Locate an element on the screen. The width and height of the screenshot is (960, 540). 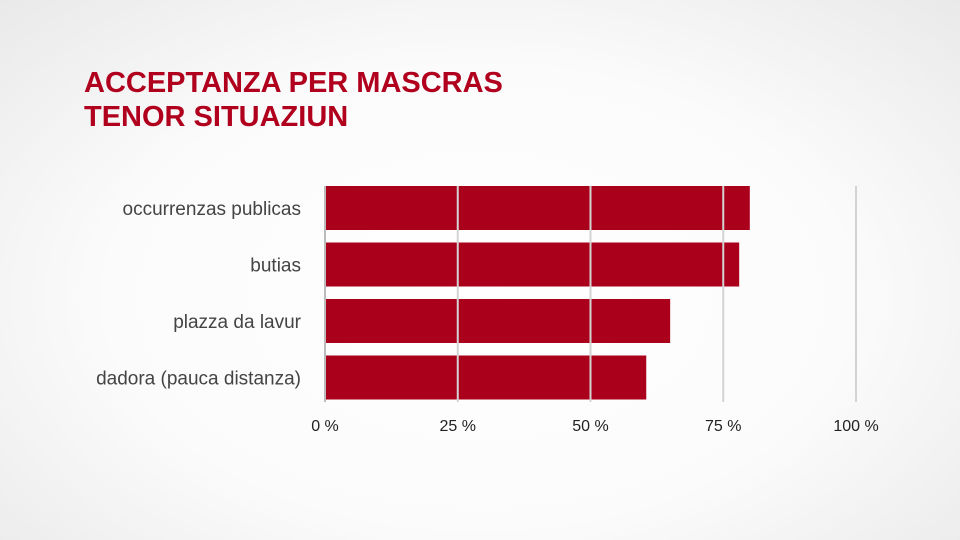
chart-title-line-2: TENOR SITUAZIUN is located at coordinates (216, 117).